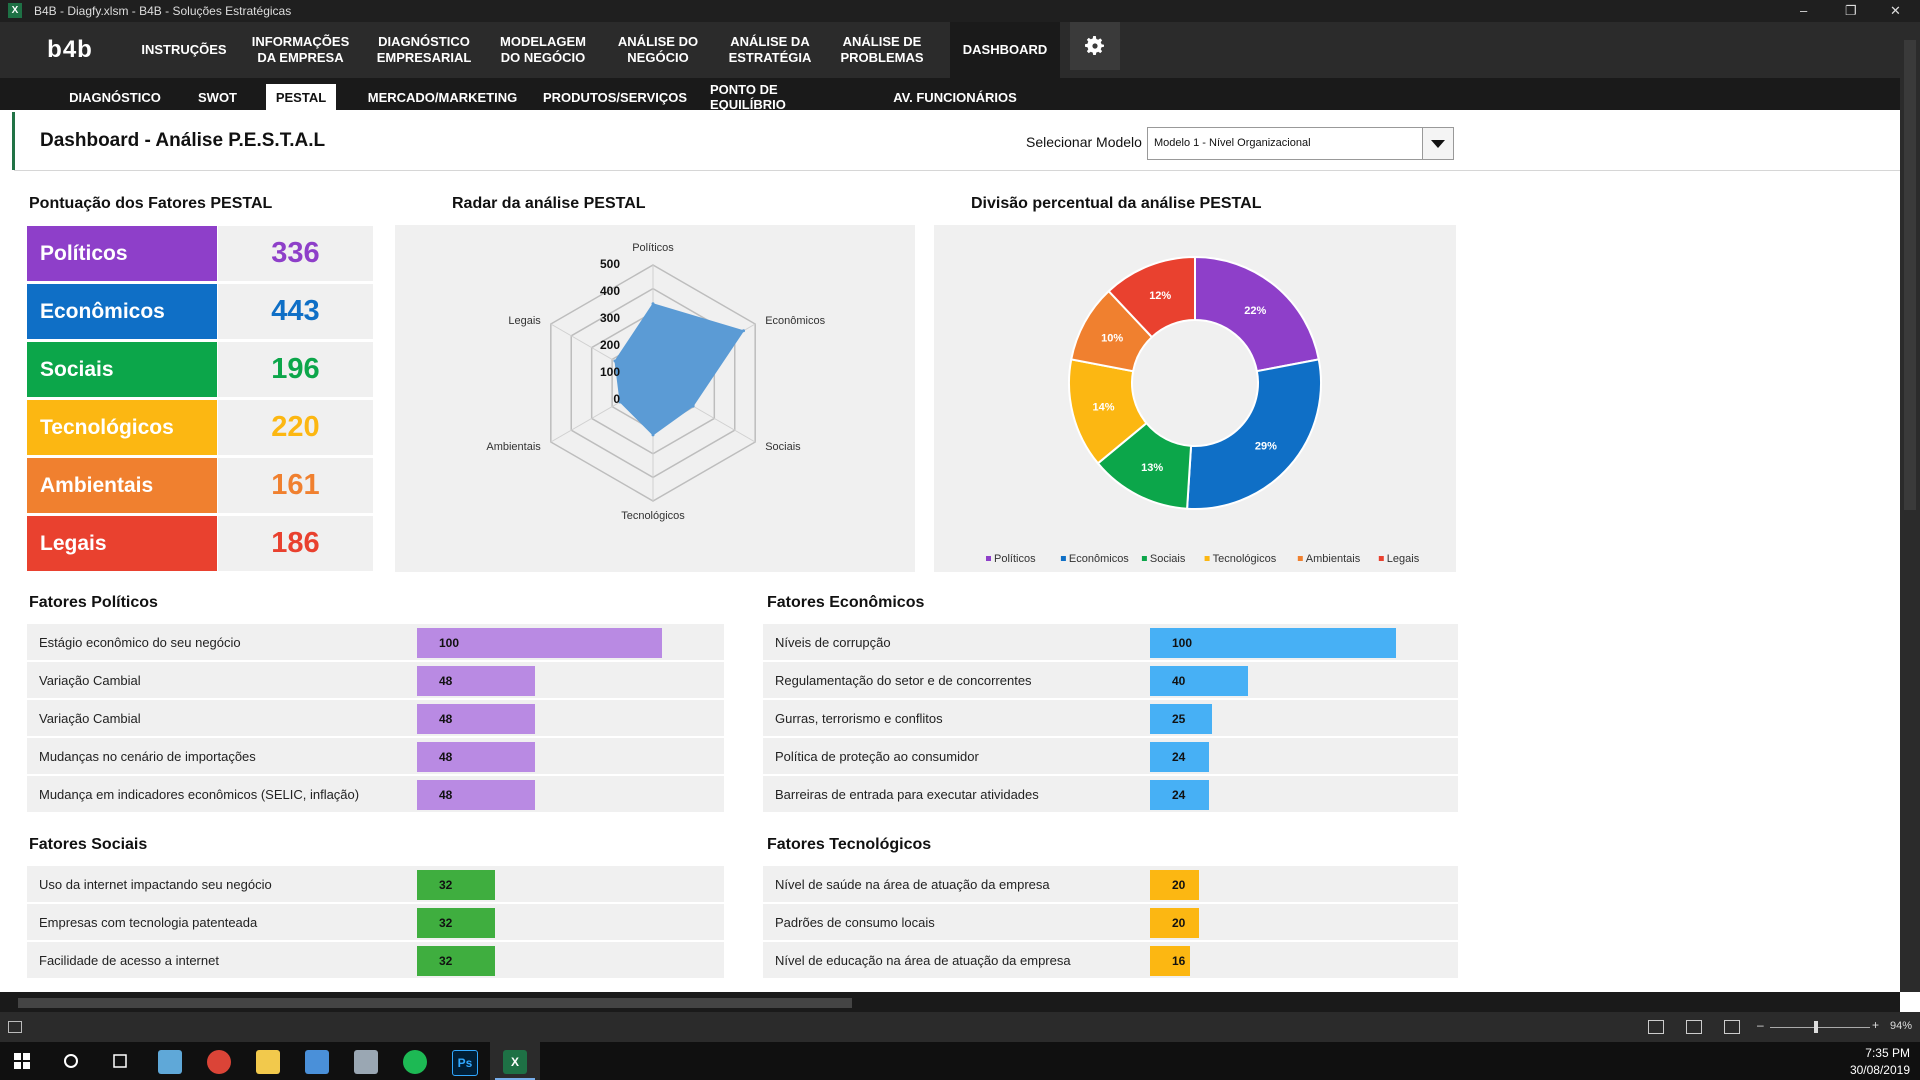 This screenshot has height=1080, width=1920. I want to click on economic-factors-title: Fatores Econômicos, so click(846, 602).